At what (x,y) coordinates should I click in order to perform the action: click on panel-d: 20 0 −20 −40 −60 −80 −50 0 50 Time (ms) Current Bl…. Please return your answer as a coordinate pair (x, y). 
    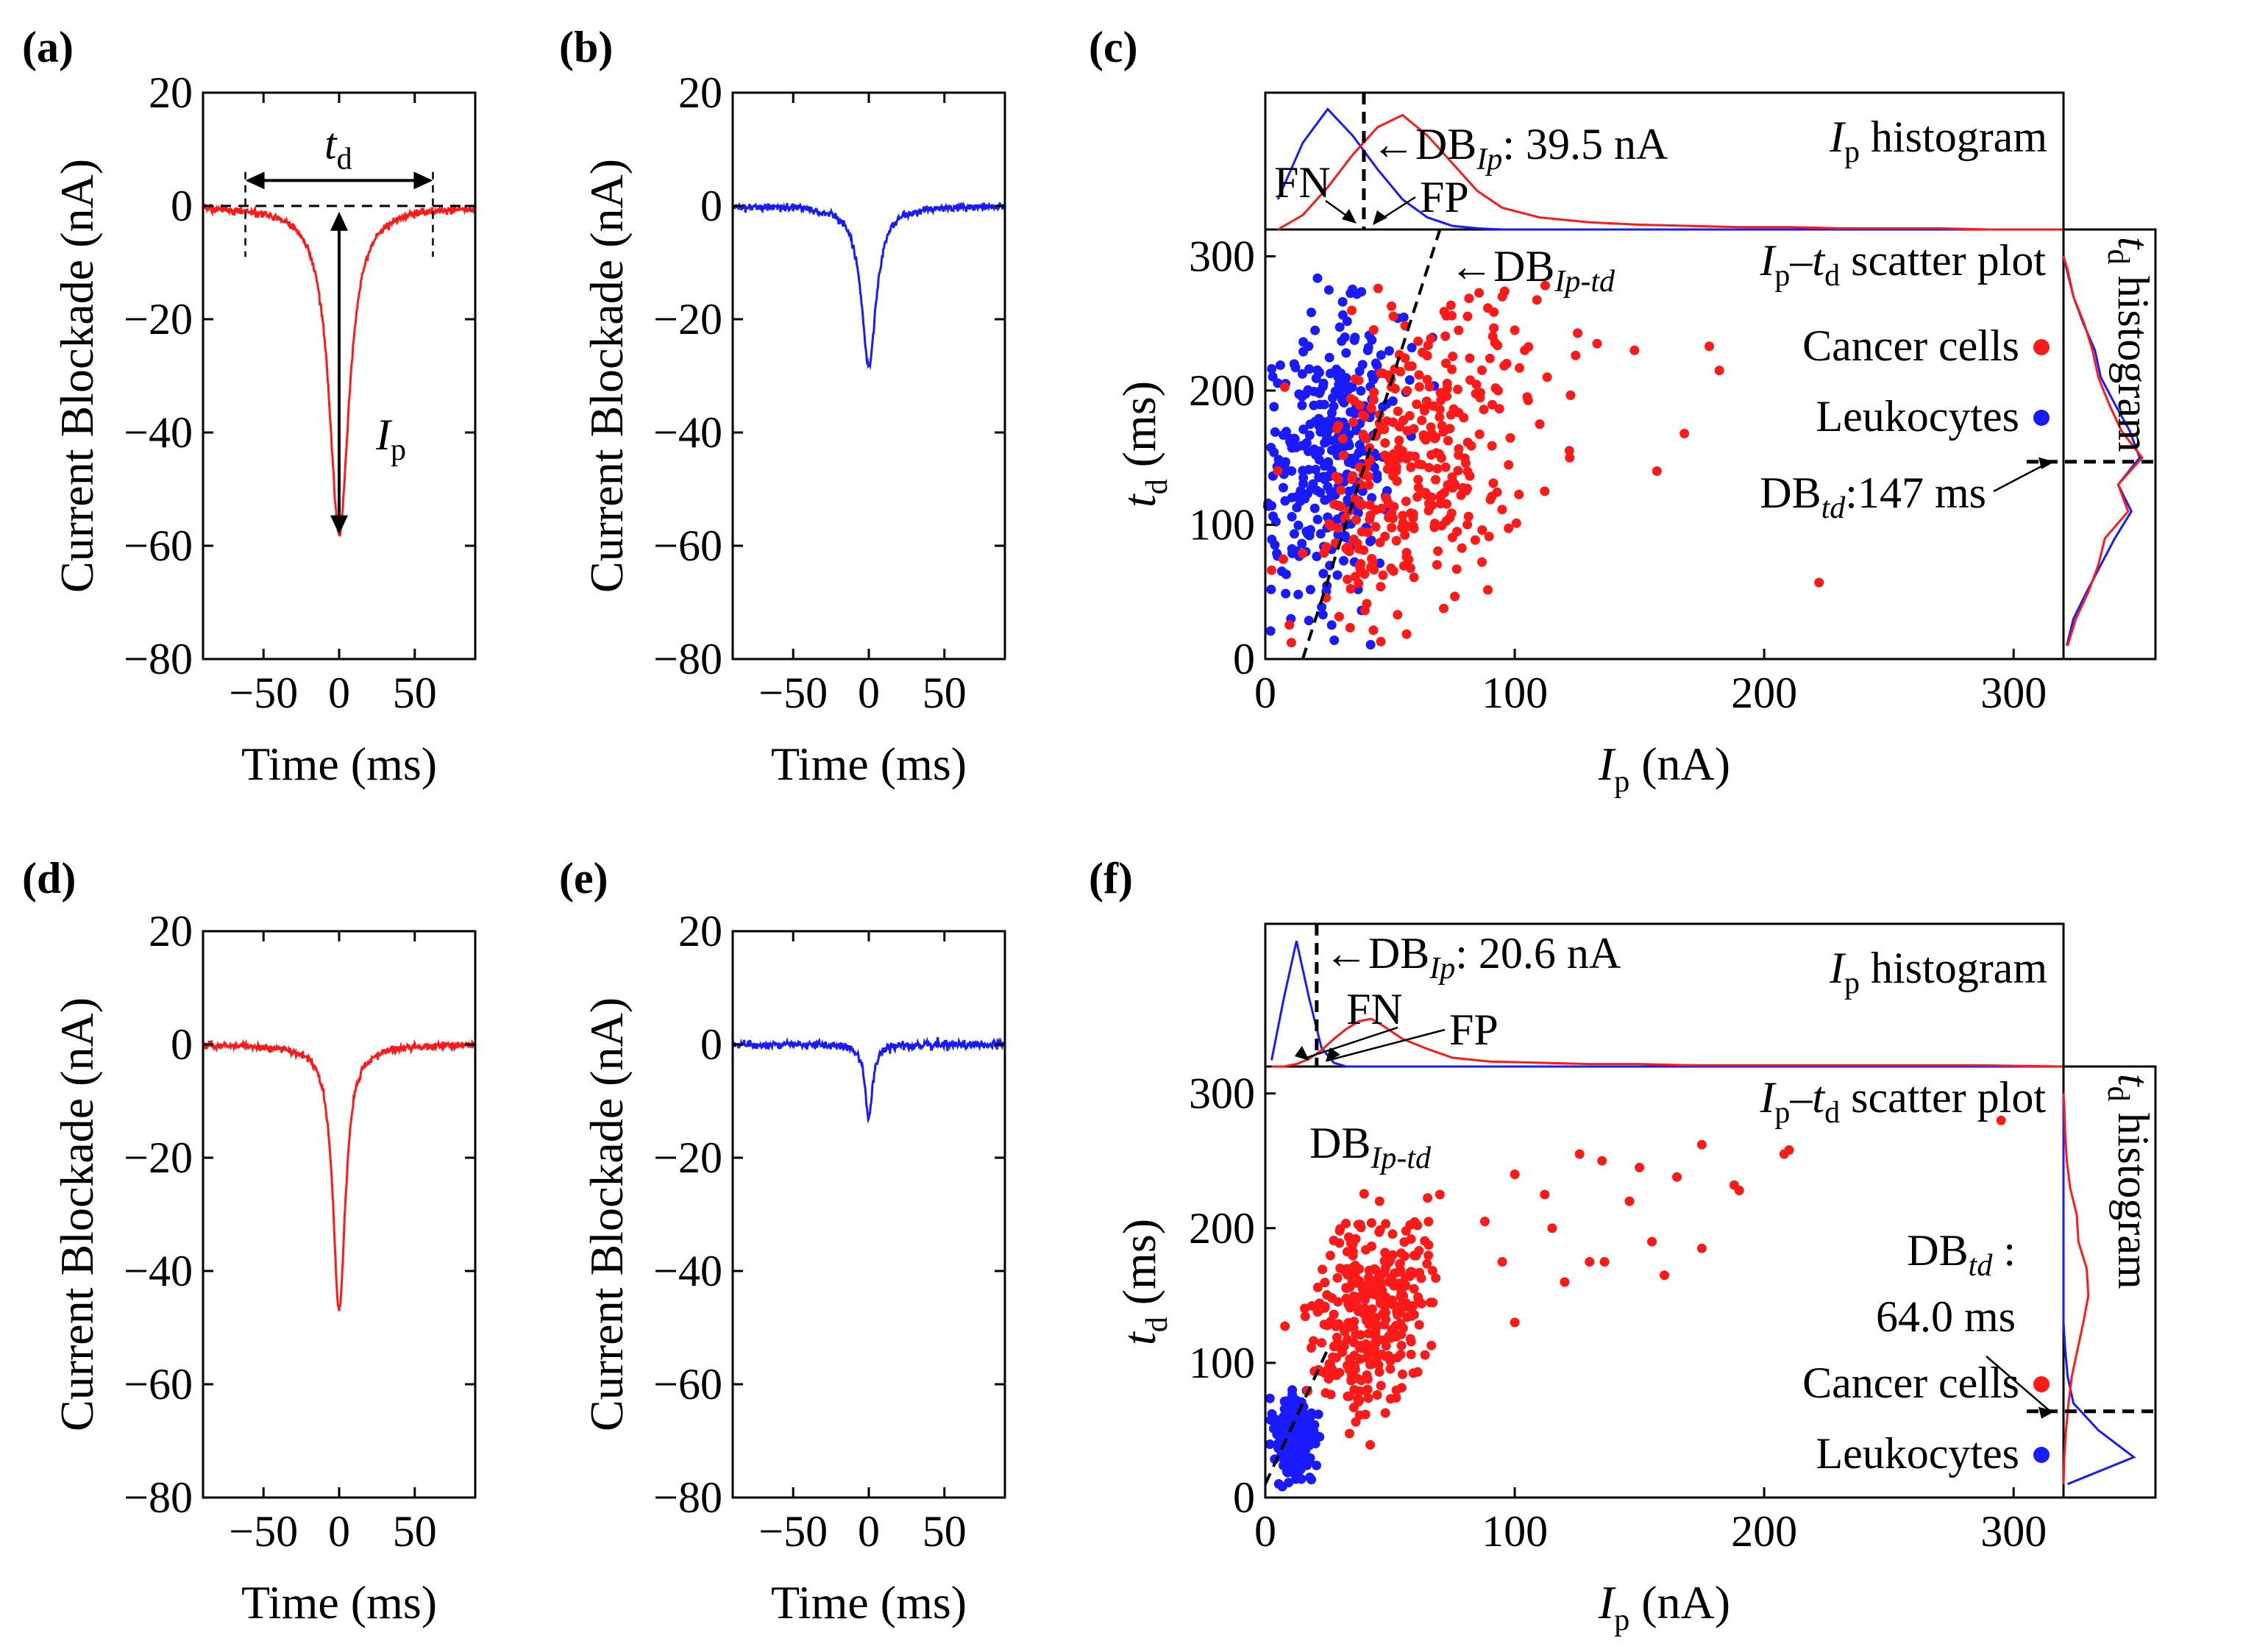
    Looking at the image, I should click on (264, 1268).